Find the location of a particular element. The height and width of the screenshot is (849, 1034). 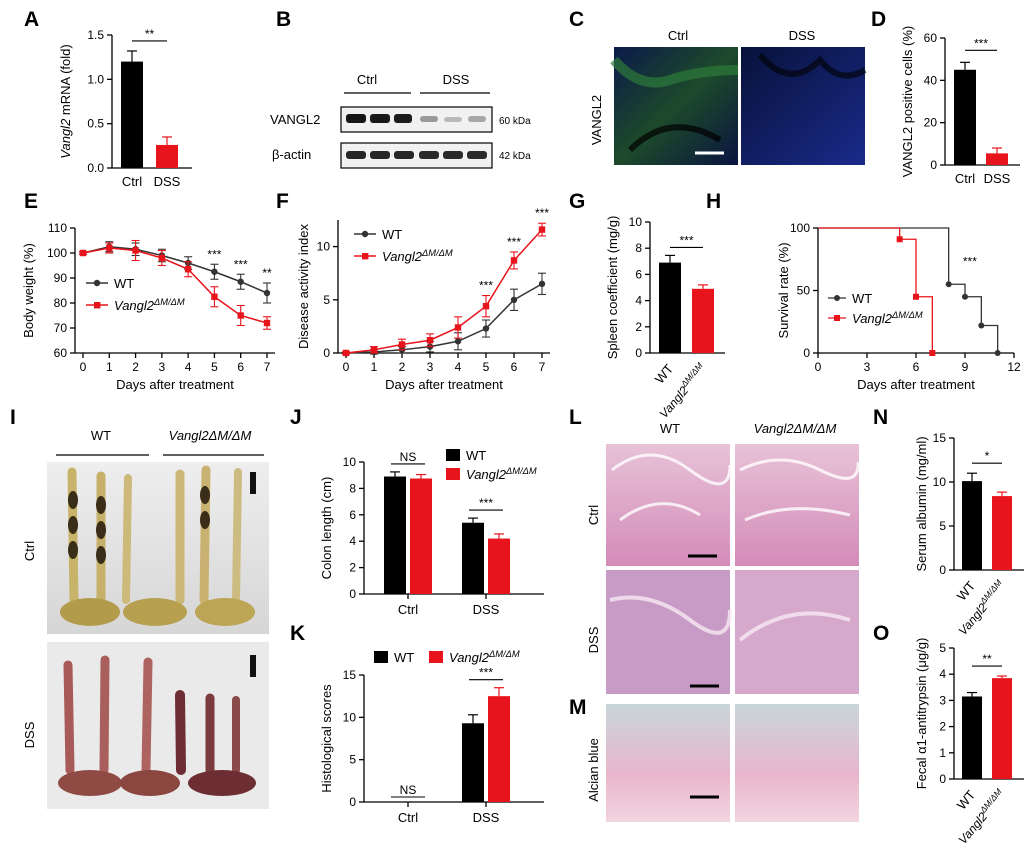

chart-e-y-tick-label: 110 is located at coordinates (57, 228).